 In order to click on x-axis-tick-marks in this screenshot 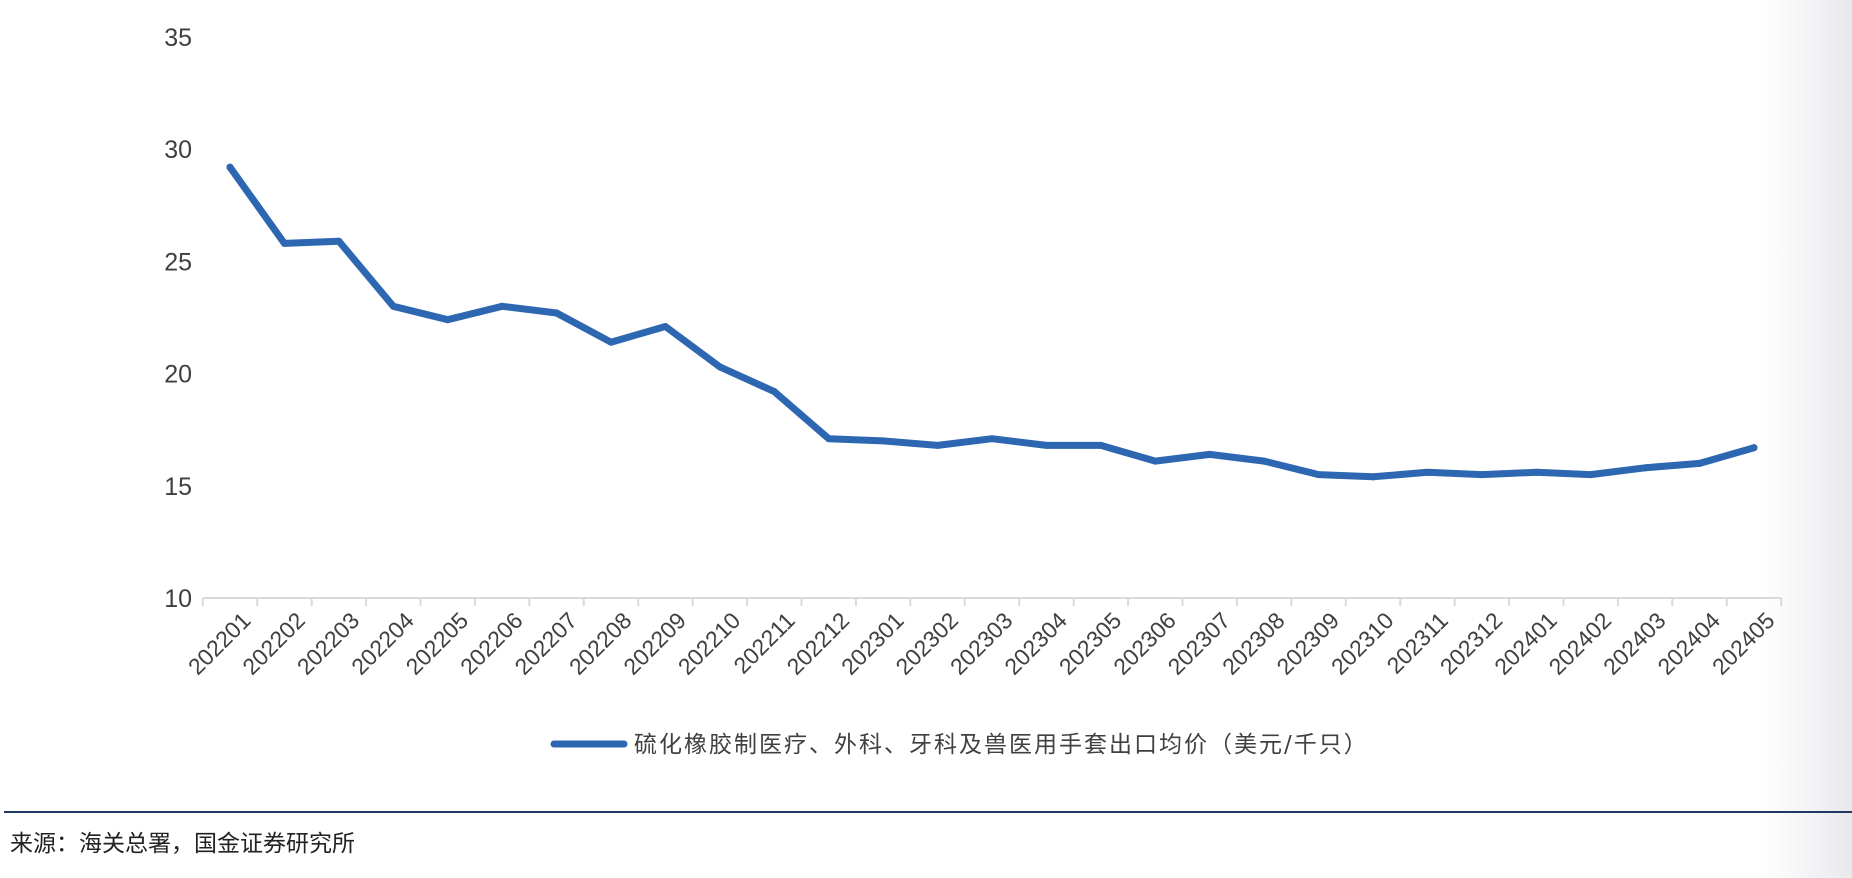, I will do `click(992, 602)`.